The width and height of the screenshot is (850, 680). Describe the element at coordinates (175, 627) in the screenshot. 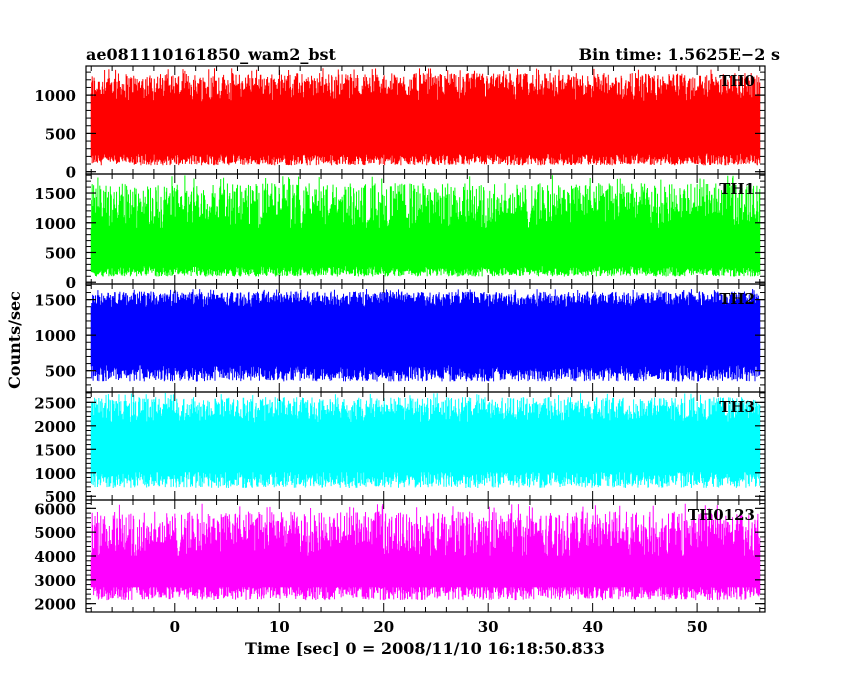

I see `x-tick-label: 0` at that location.